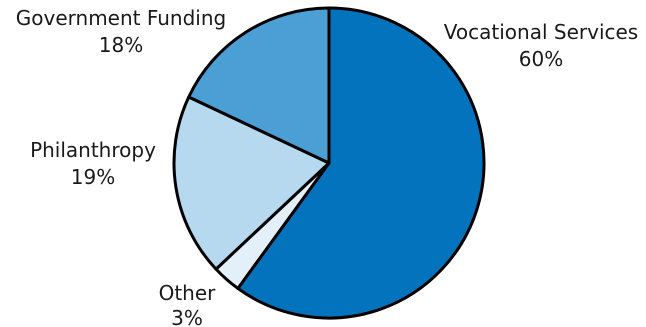 The width and height of the screenshot is (646, 327). What do you see at coordinates (188, 293) in the screenshot?
I see `slice-label-other: Other` at bounding box center [188, 293].